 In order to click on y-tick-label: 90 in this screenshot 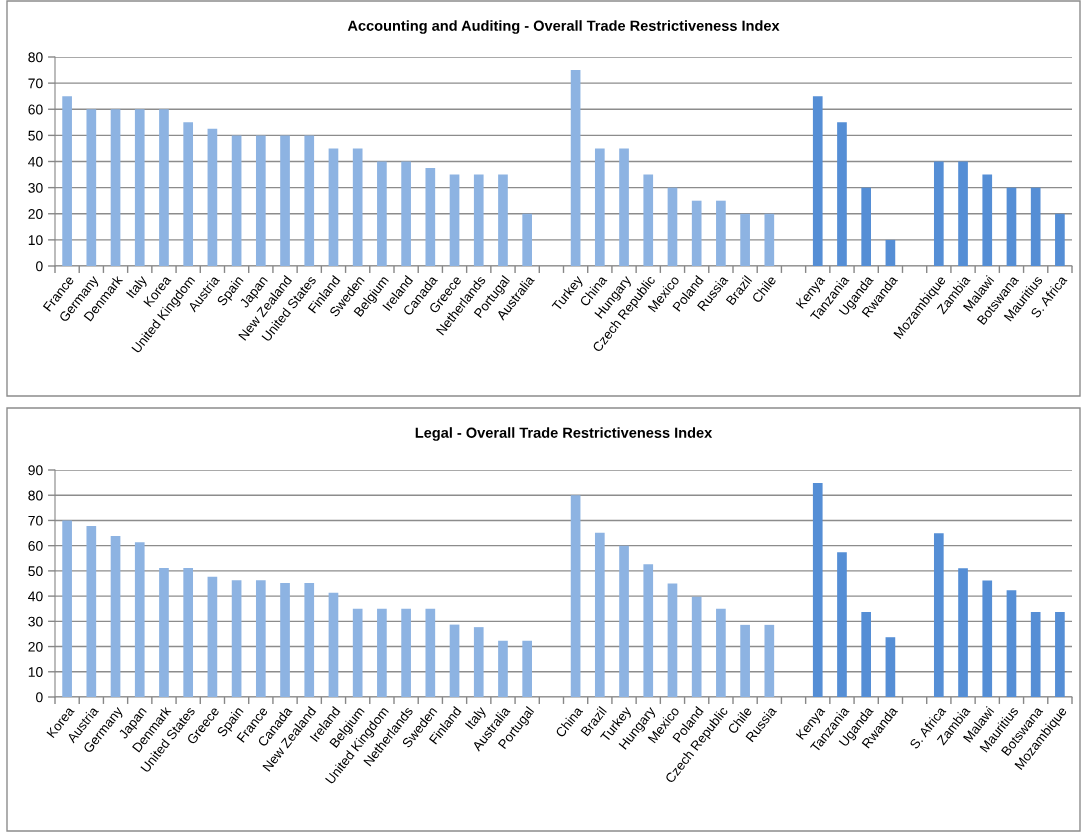, I will do `click(35, 470)`.